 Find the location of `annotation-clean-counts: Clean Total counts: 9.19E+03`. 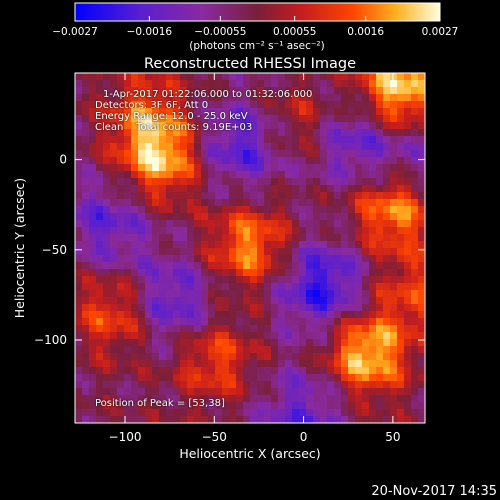

annotation-clean-counts: Clean Total counts: 9.19E+03 is located at coordinates (174, 127).